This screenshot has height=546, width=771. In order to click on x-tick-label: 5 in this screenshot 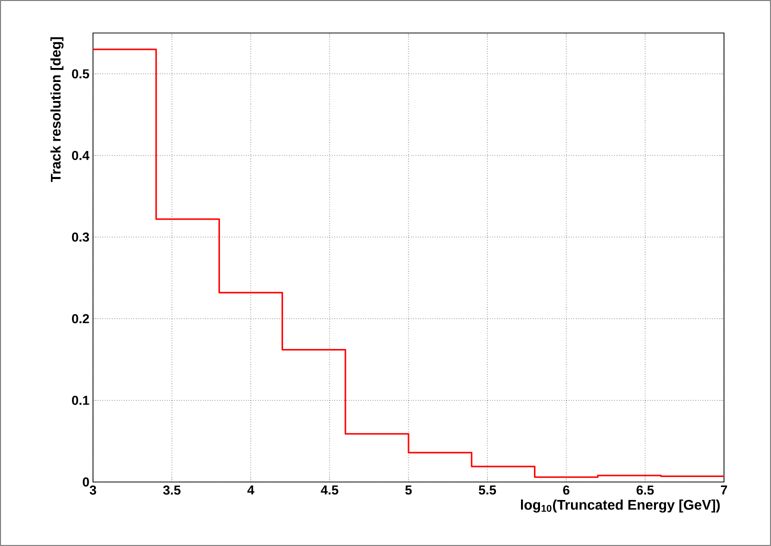, I will do `click(408, 490)`.